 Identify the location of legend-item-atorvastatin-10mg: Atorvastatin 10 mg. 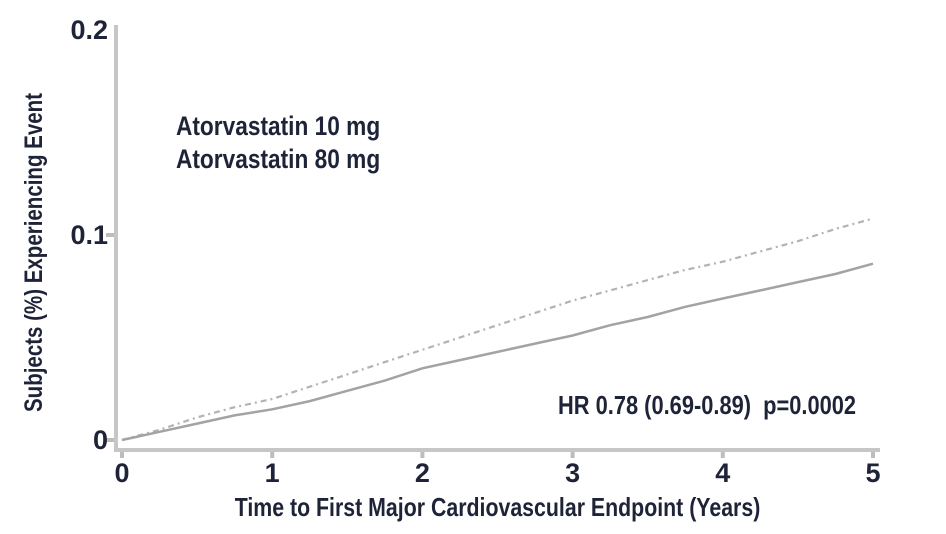
(297, 126).